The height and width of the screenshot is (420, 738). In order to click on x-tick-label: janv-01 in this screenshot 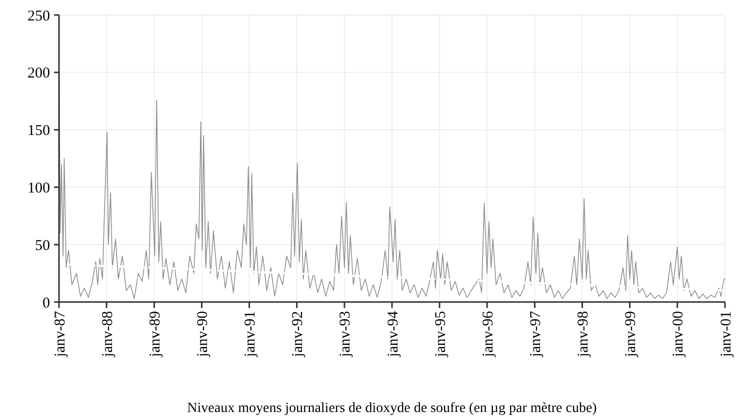, I will do `click(726, 334)`.